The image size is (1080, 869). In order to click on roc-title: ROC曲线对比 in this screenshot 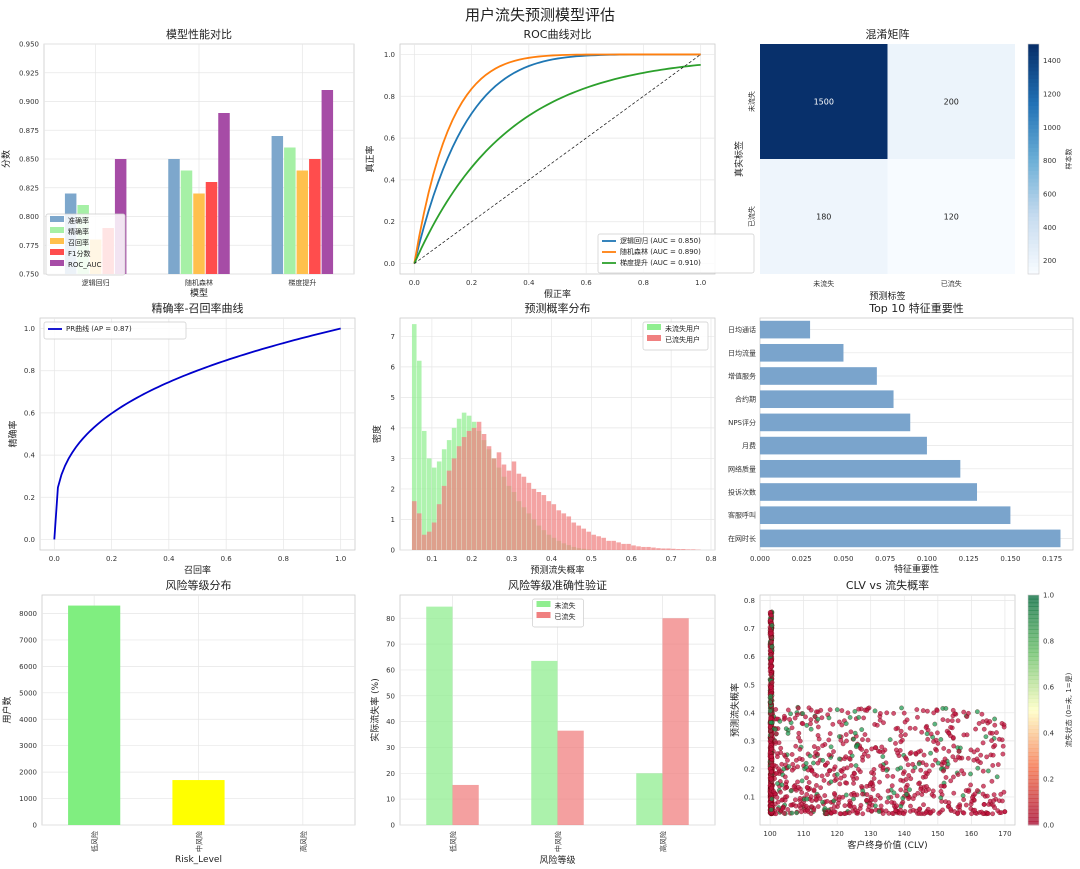, I will do `click(558, 34)`.